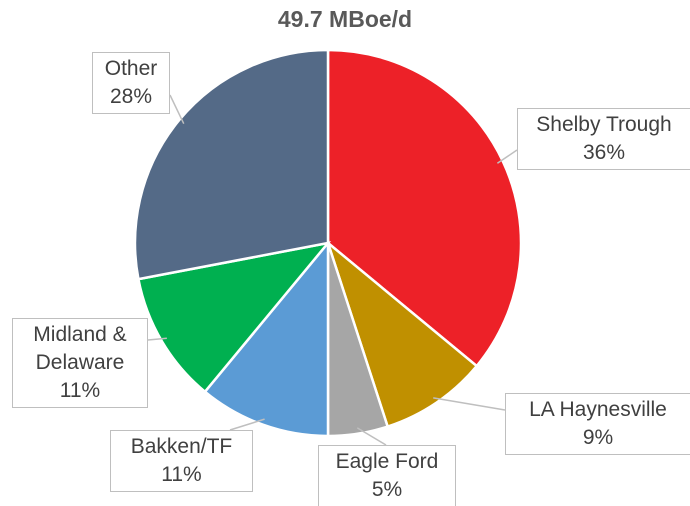  Describe the element at coordinates (131, 96) in the screenshot. I see `value-label: 28%` at that location.